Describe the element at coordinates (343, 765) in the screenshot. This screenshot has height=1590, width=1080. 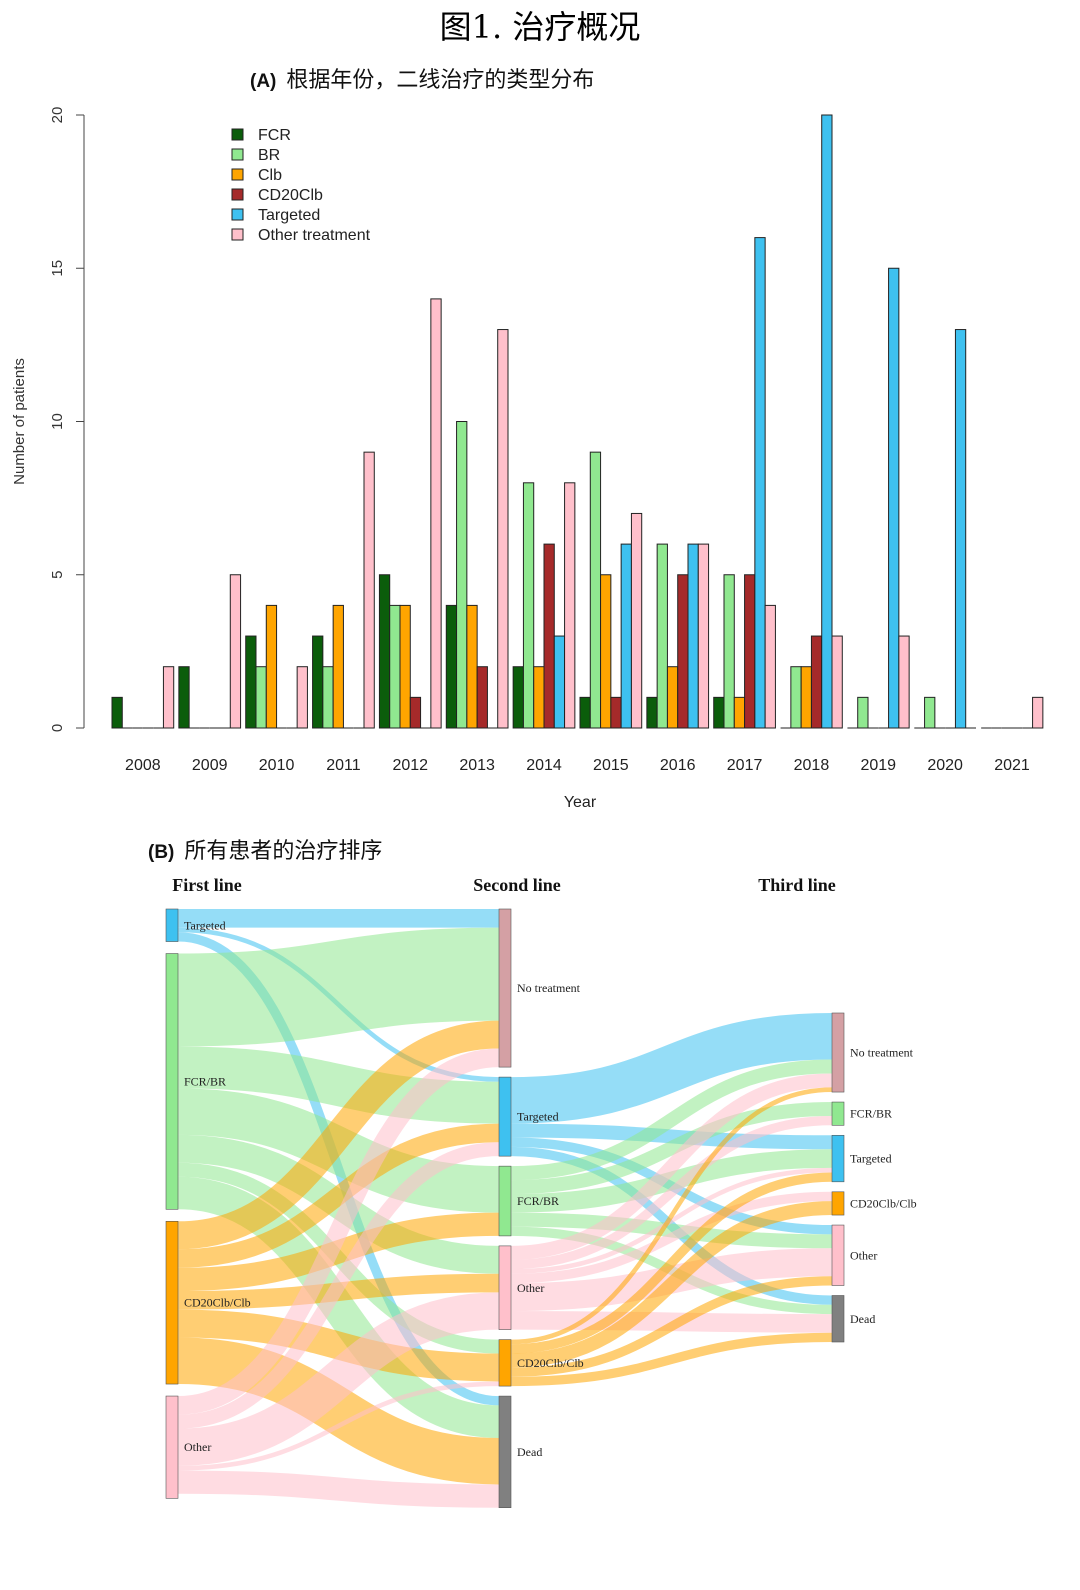
I see `x-tick-label: 2011` at that location.